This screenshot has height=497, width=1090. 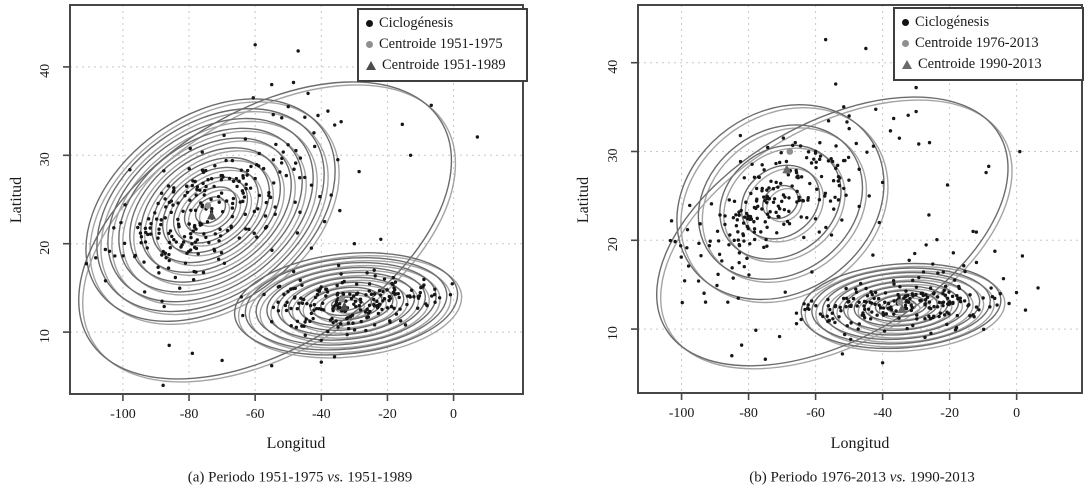 I want to click on legend-label: Centroide 1951-1989, so click(x=444, y=65).